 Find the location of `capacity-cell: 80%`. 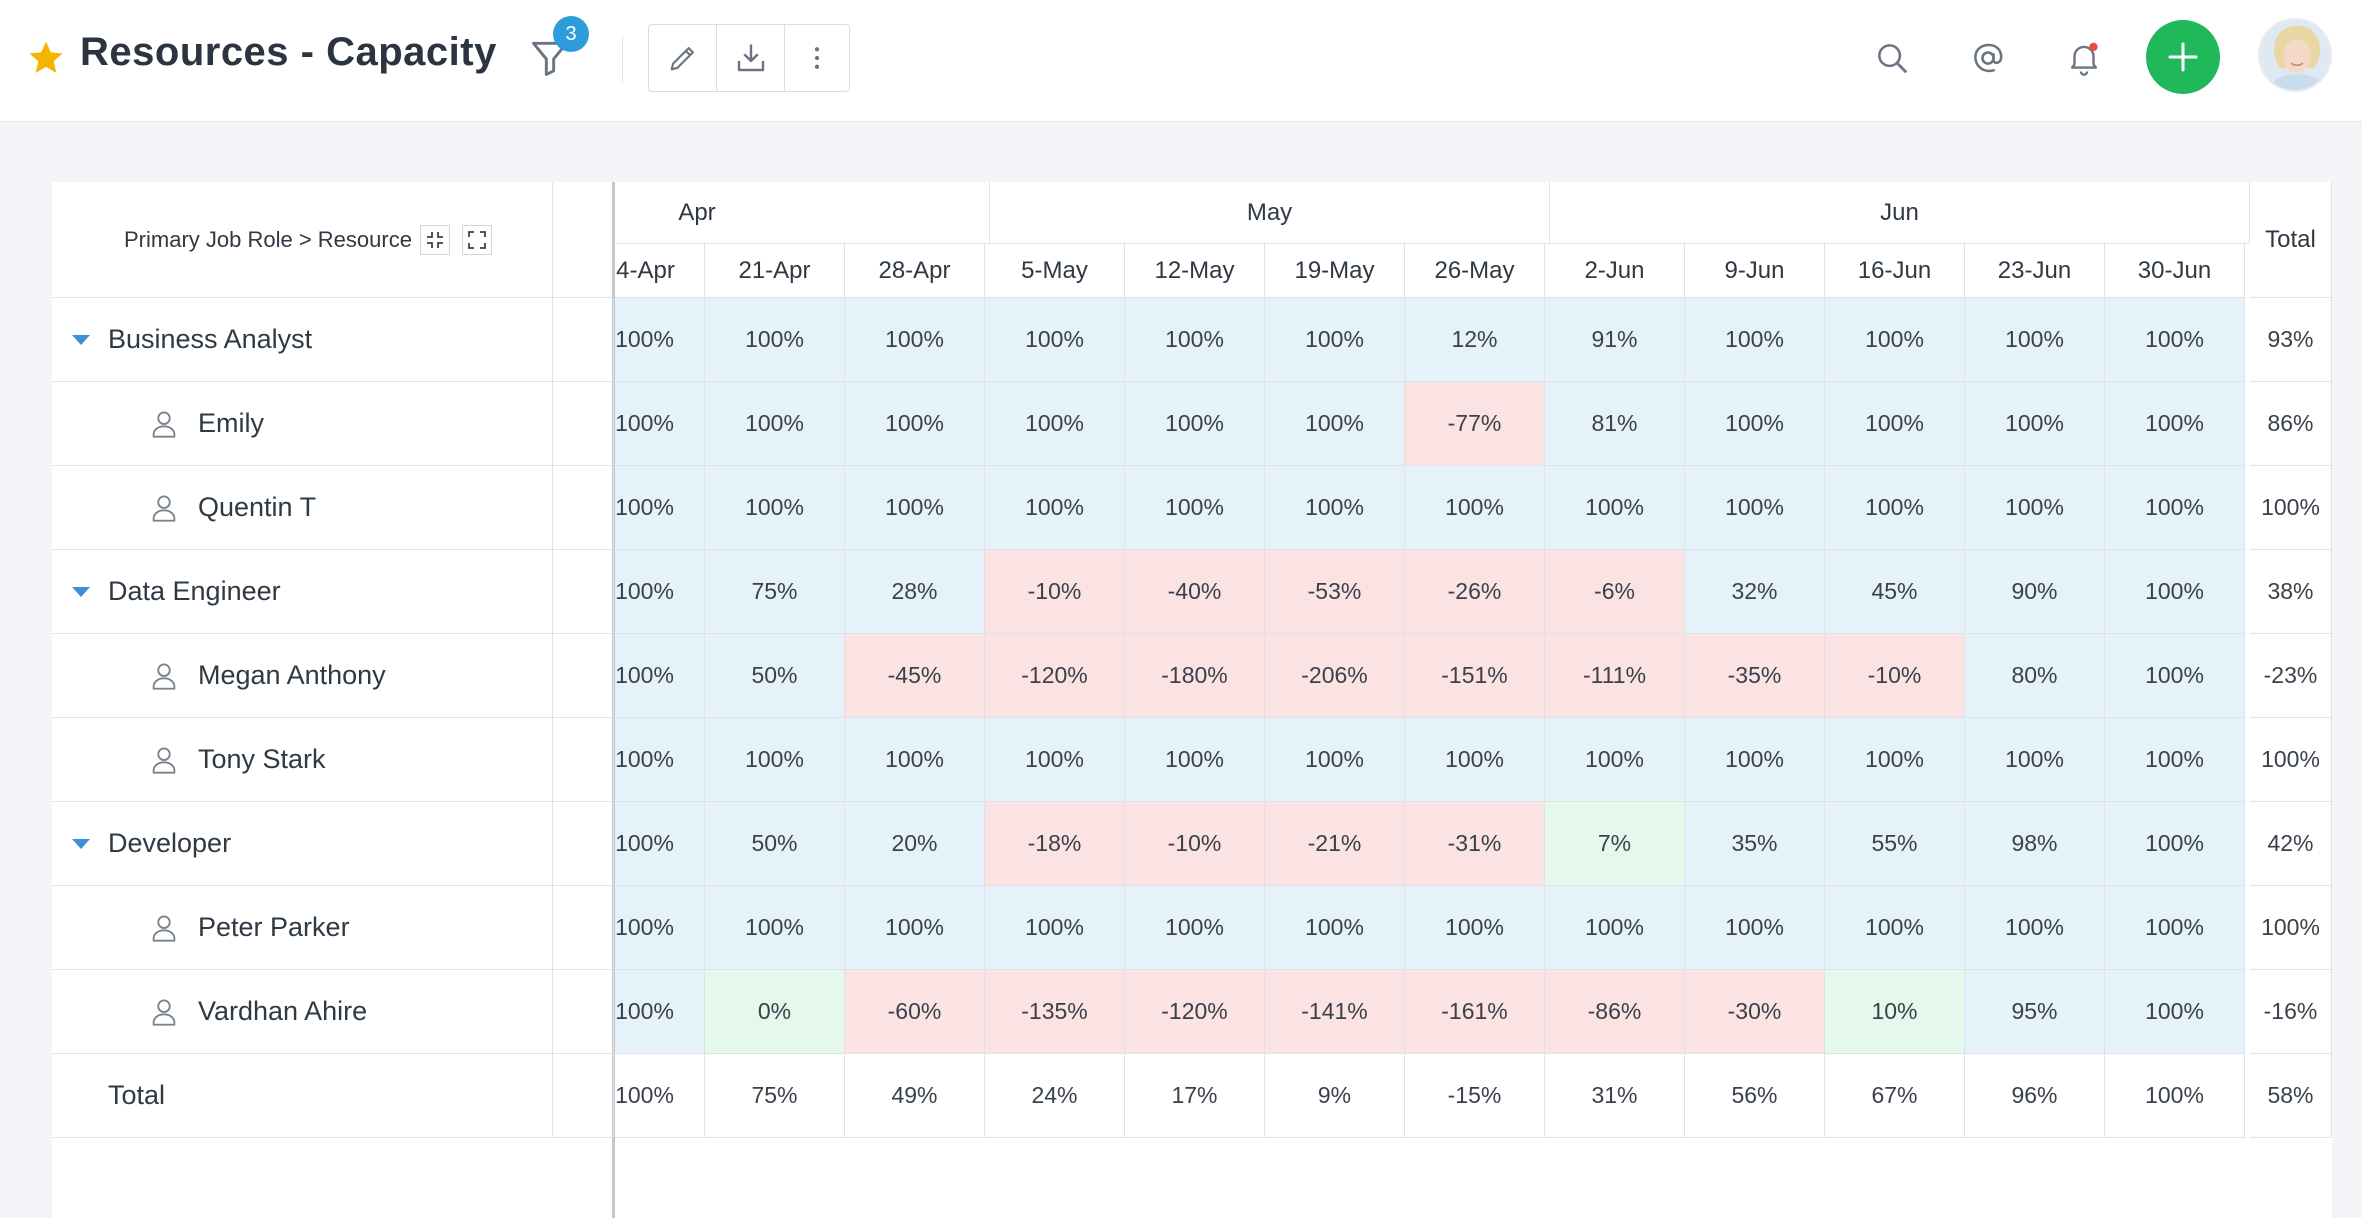

capacity-cell: 80% is located at coordinates (2035, 676).